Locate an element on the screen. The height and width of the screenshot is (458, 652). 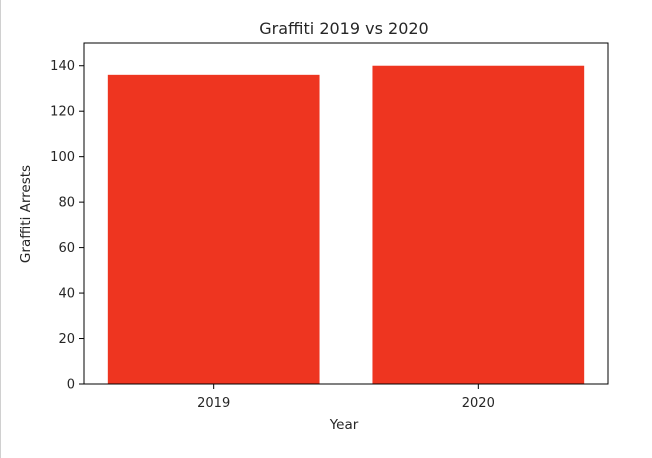
y-tick-label-140: 140 is located at coordinates (62, 66).